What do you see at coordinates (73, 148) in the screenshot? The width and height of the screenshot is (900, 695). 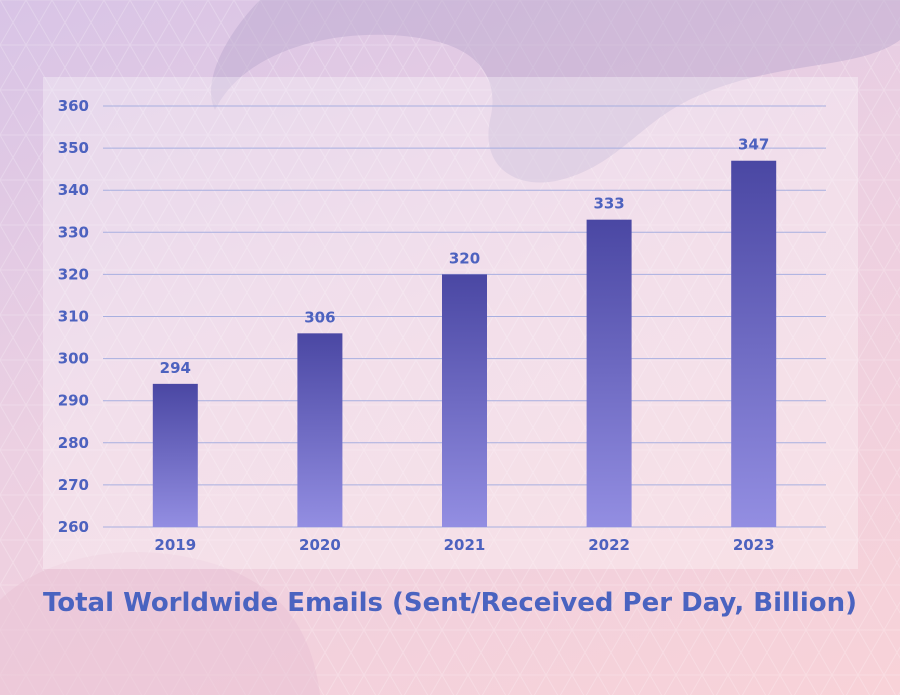 I see `y-tick-label: 350` at bounding box center [73, 148].